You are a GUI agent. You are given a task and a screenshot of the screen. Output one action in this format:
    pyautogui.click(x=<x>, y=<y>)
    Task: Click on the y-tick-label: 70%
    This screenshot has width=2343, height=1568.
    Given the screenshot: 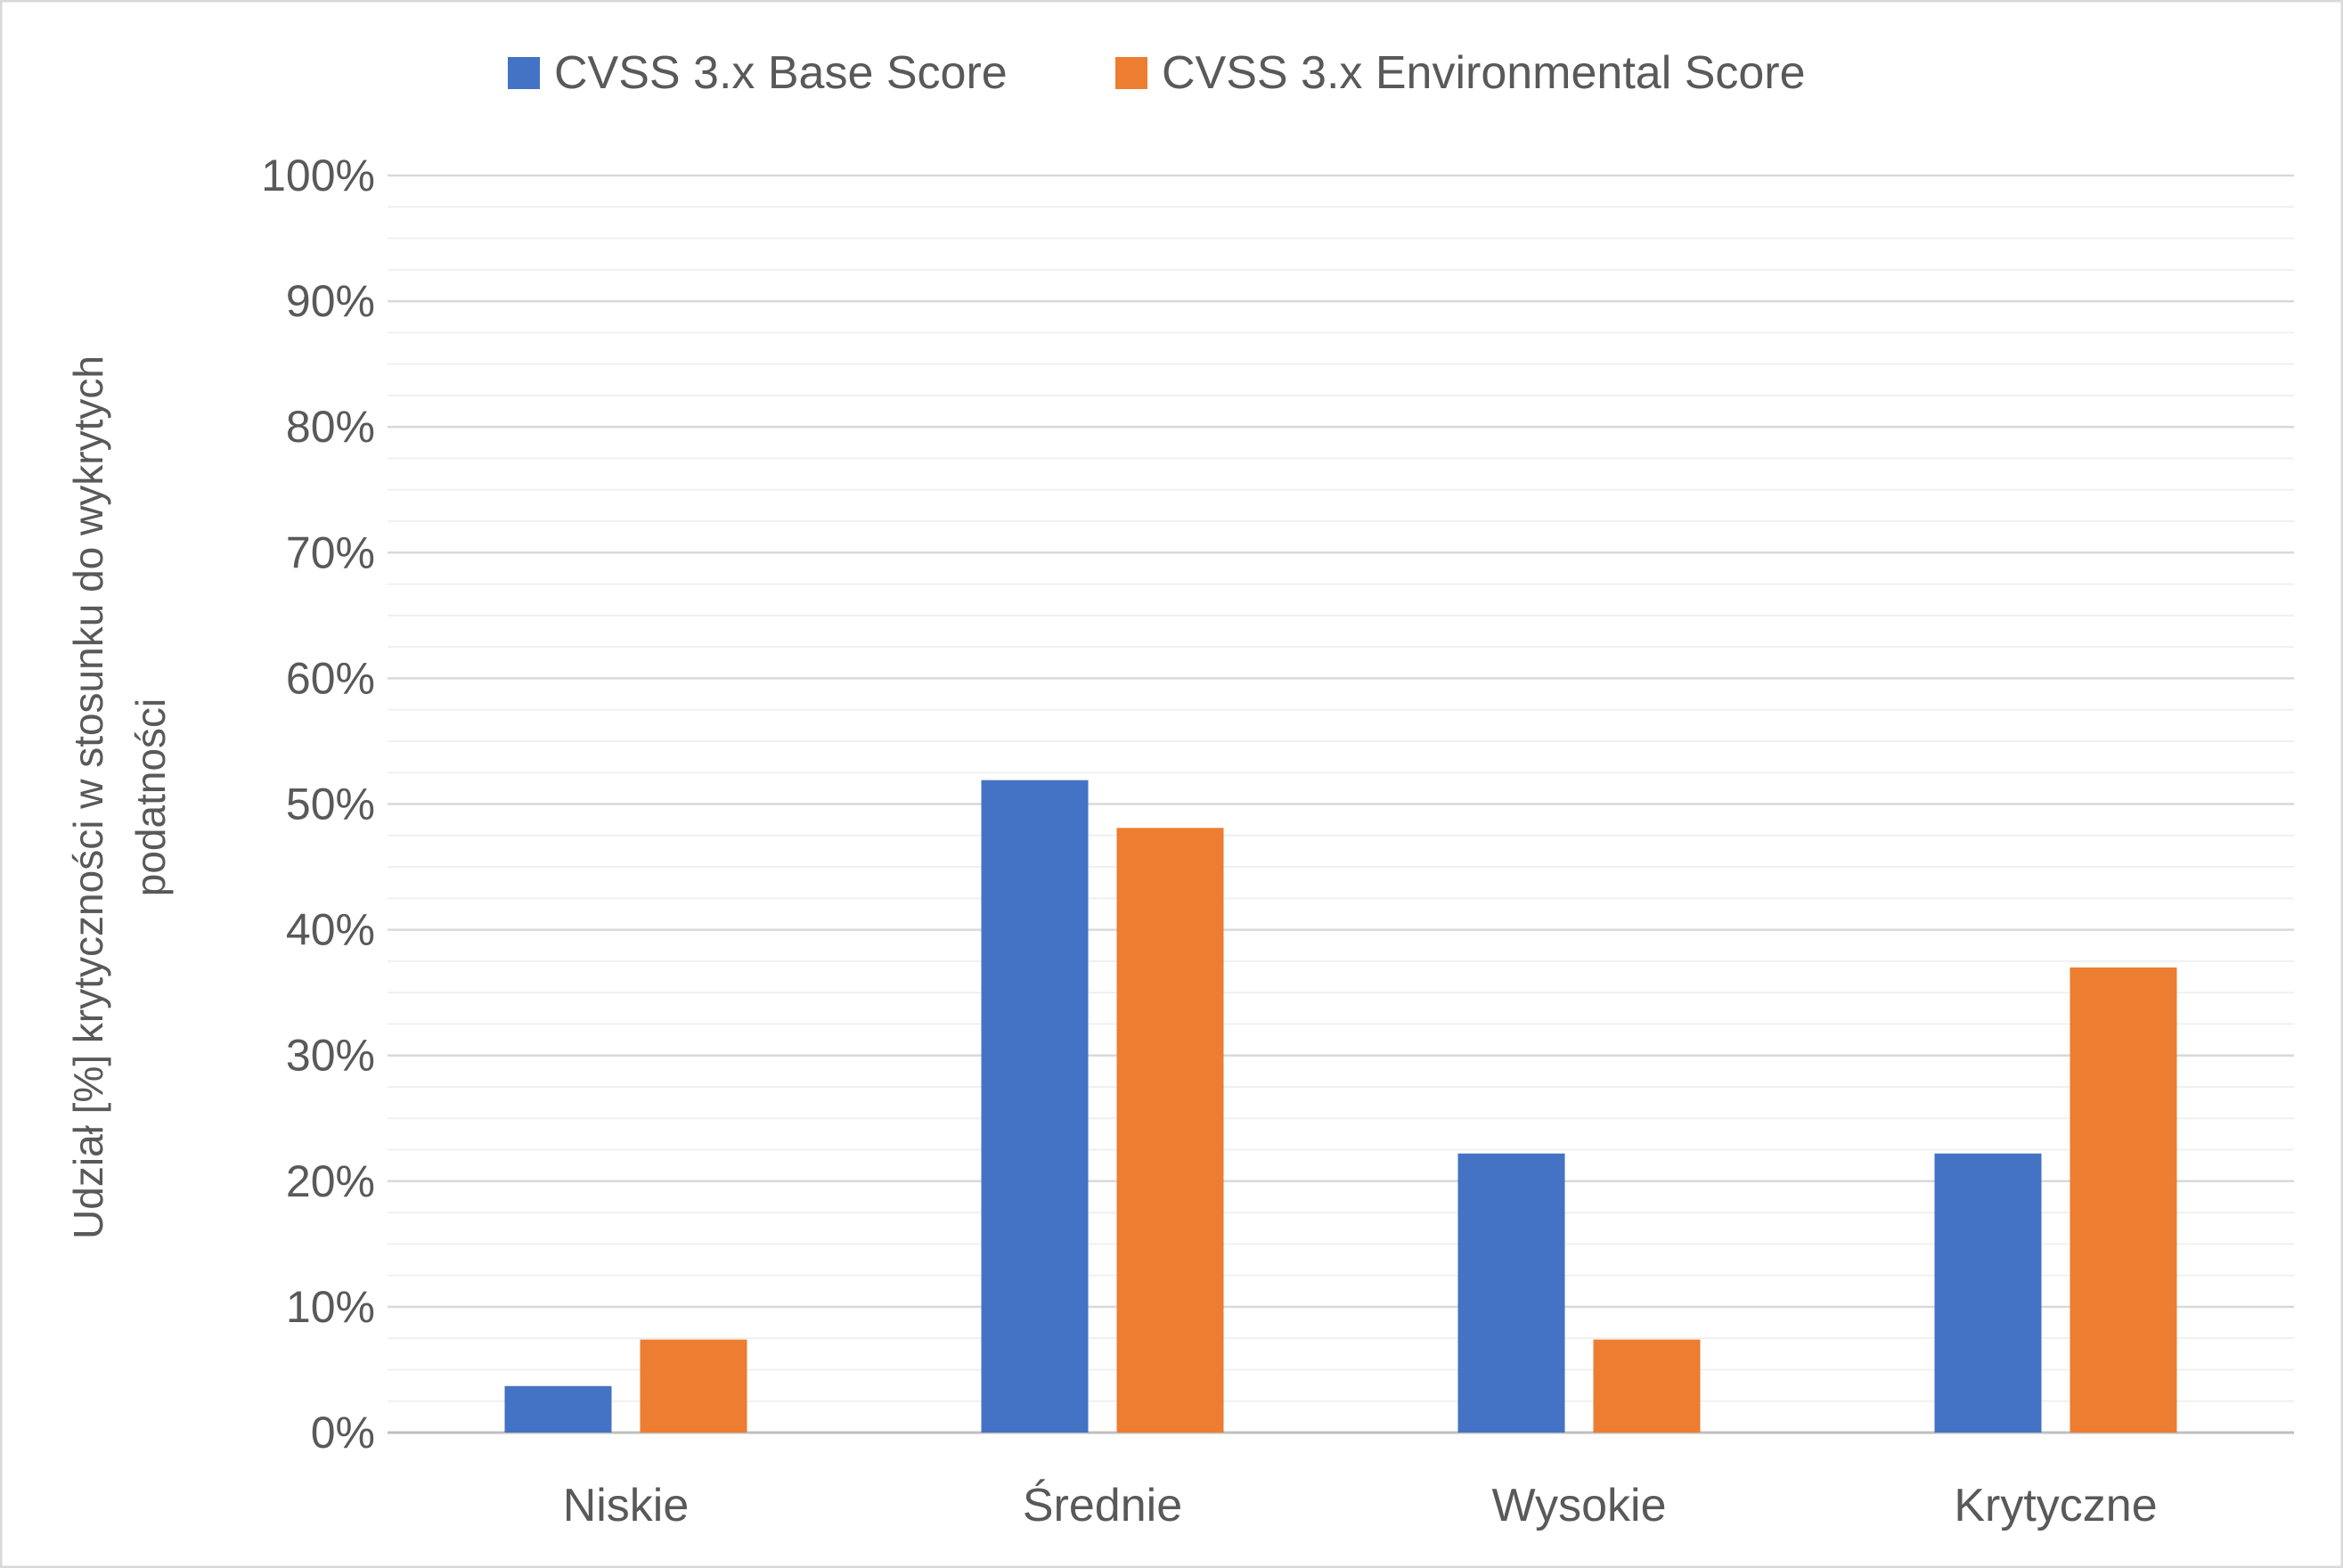 What is the action you would take?
    pyautogui.click(x=330, y=552)
    